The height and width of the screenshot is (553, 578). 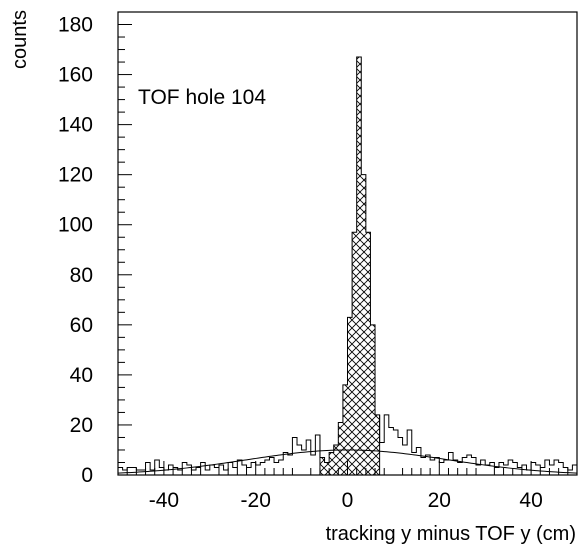 I want to click on x-tick-label: -40, so click(x=164, y=500).